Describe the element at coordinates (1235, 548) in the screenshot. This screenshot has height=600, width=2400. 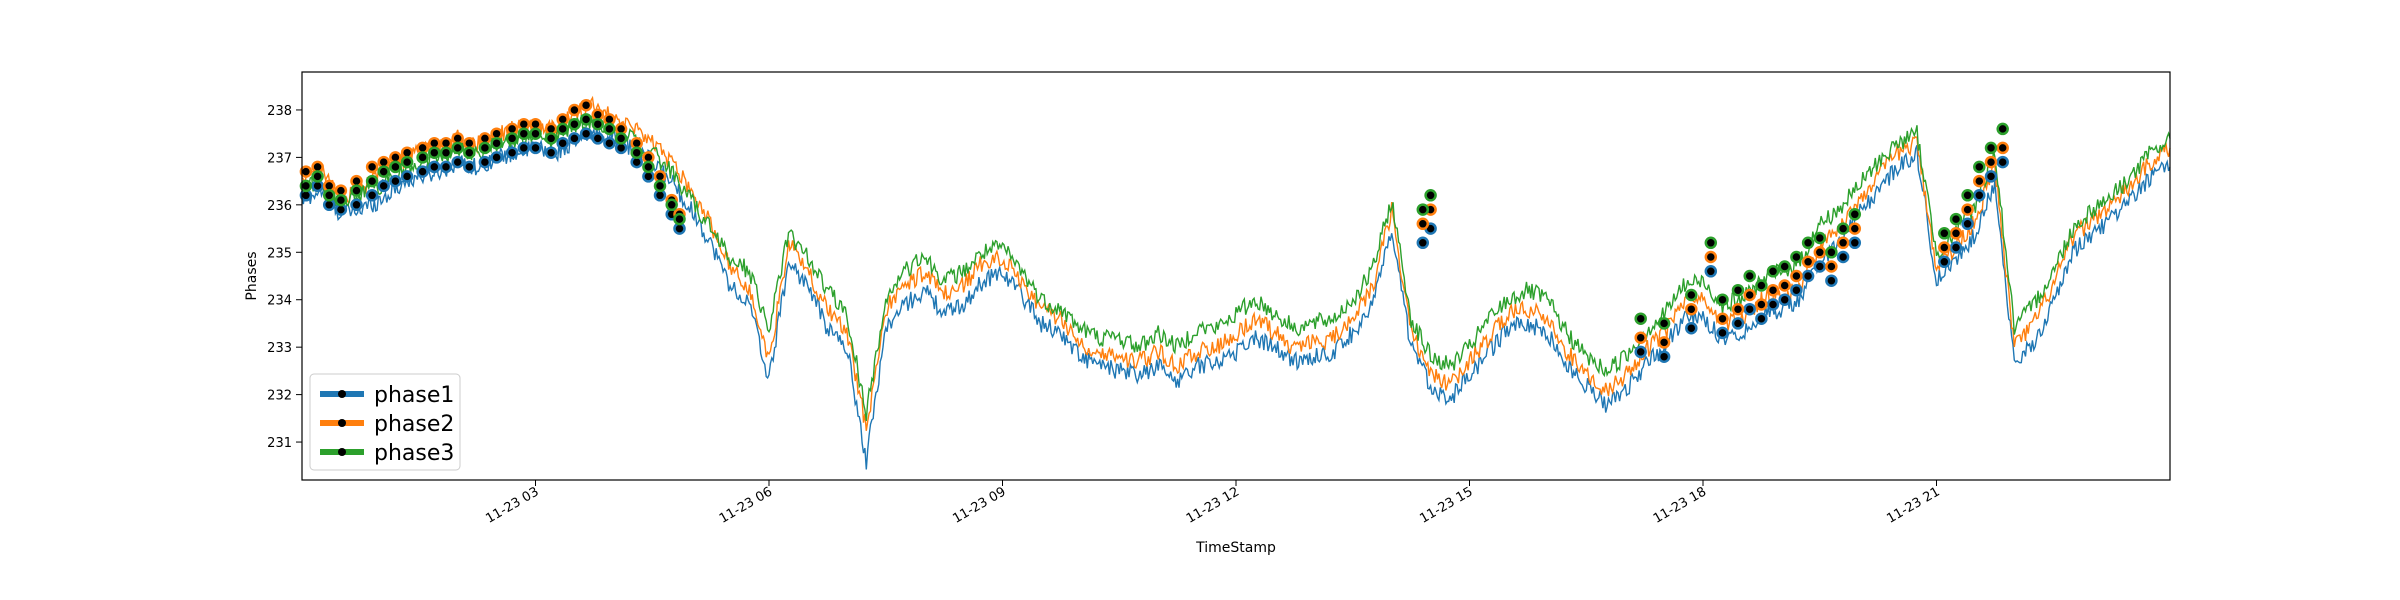
I see `x-axis-label: TimeStamp` at that location.